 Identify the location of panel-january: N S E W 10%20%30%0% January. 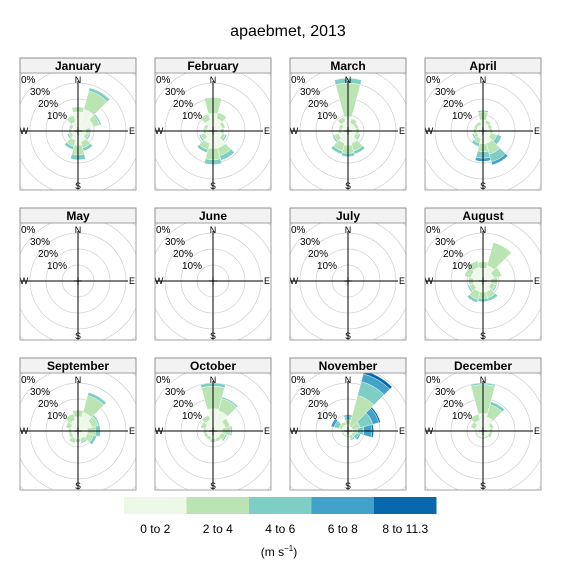
(78, 124).